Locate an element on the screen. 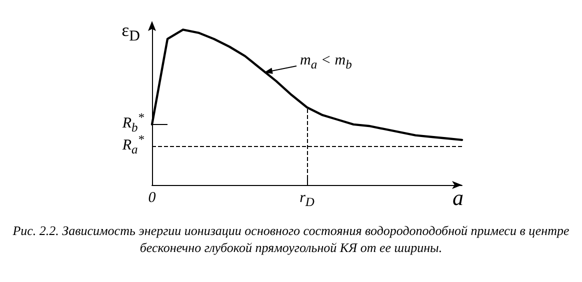 The height and width of the screenshot is (282, 582). x-tick-label: r$_{D}$ is located at coordinates (307, 199).